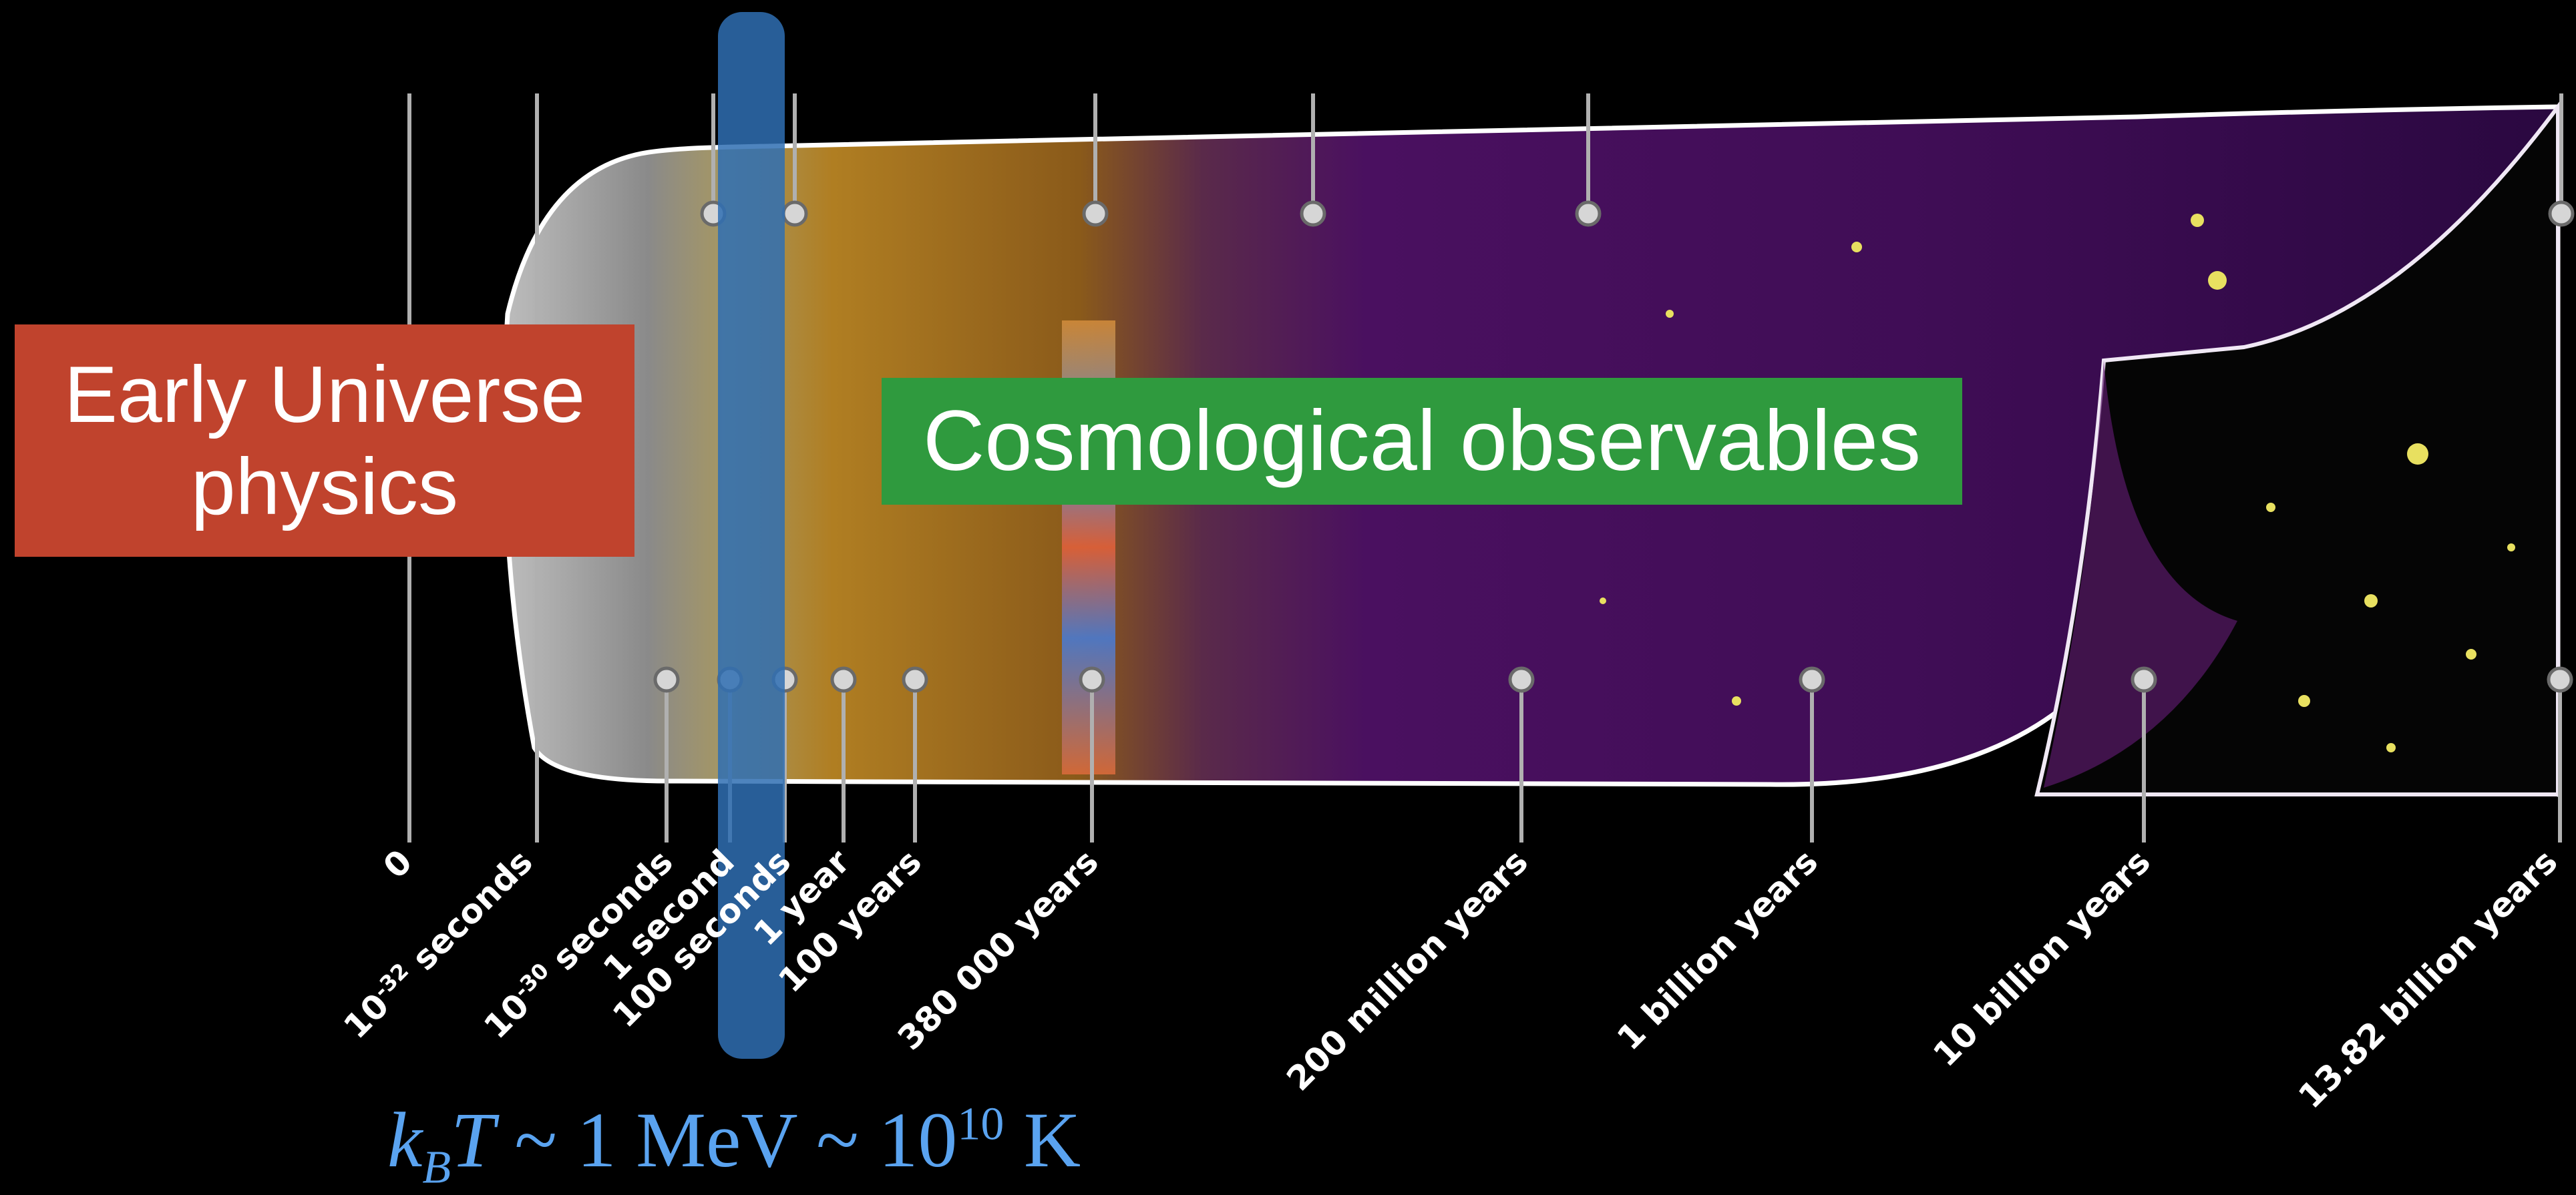 Image resolution: width=2576 pixels, height=1195 pixels. Describe the element at coordinates (535, 1140) in the screenshot. I see `formula-sim-1: ~` at that location.